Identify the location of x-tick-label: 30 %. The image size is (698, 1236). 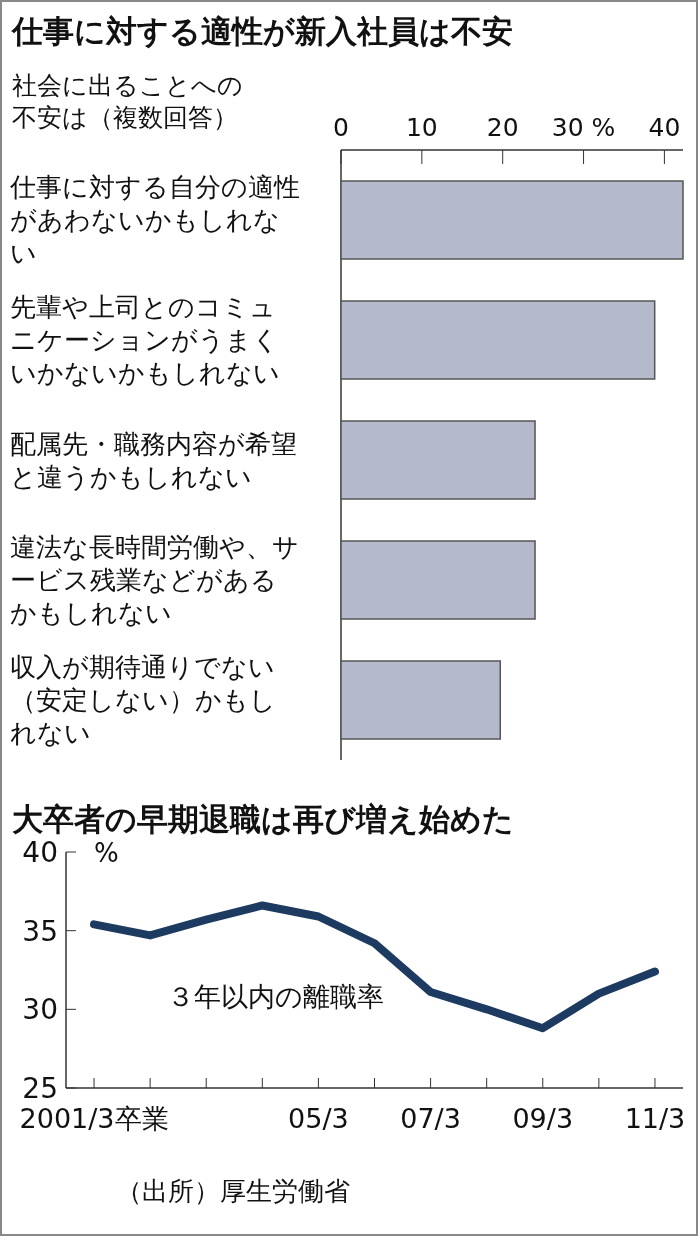
(583, 127).